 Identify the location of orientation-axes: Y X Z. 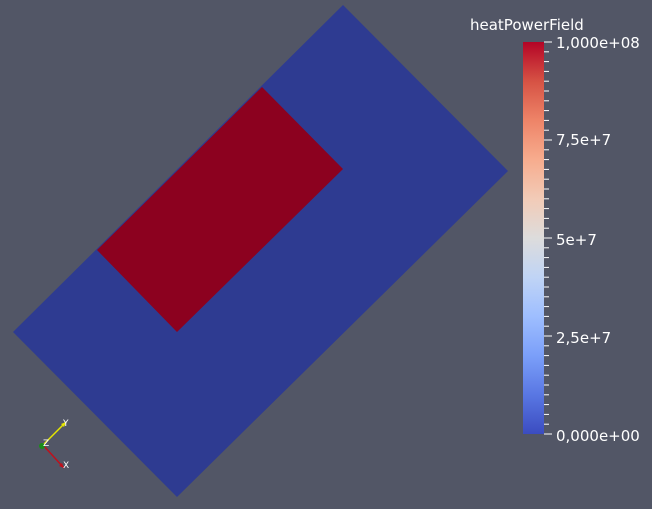
(54, 445).